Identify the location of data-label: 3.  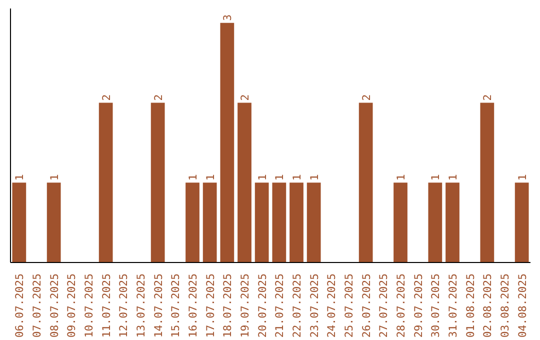
(227, 17).